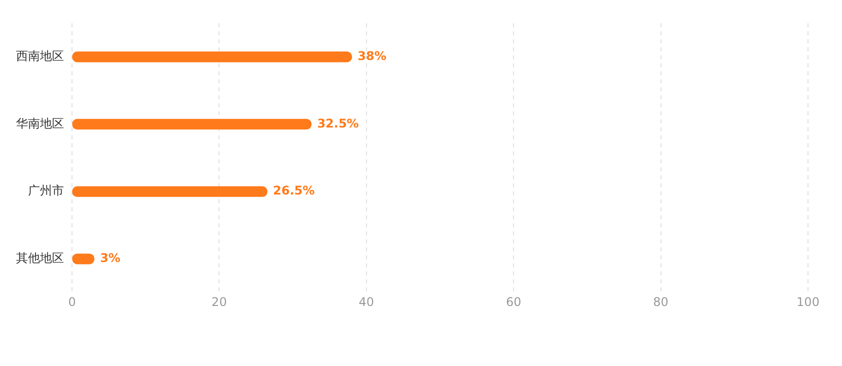 The image size is (842, 366). I want to click on x-tick-label: 60, so click(514, 301).